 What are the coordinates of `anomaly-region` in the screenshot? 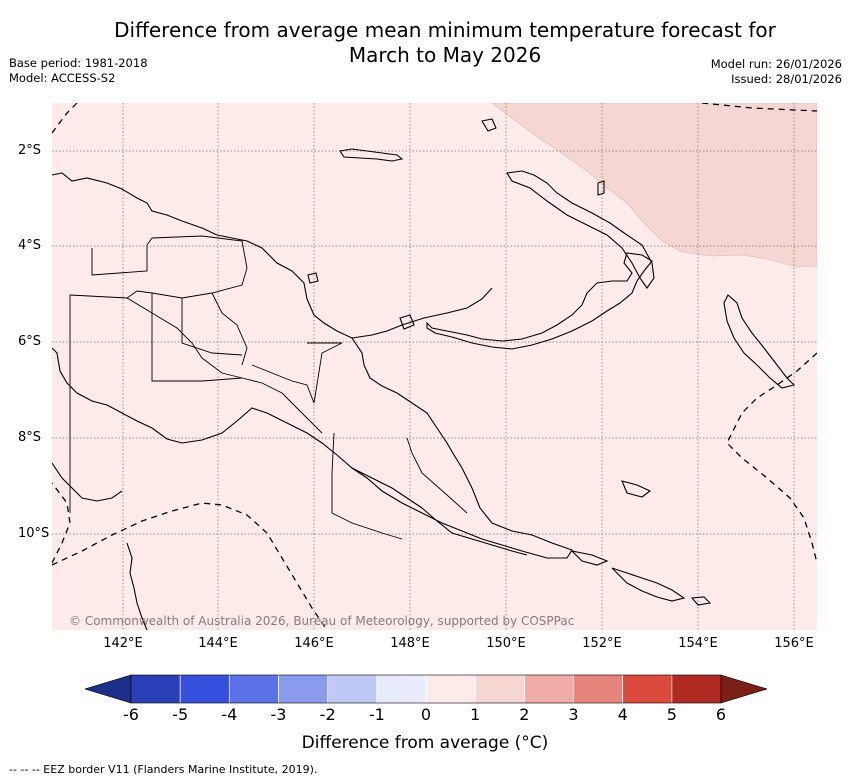 It's located at (654, 185).